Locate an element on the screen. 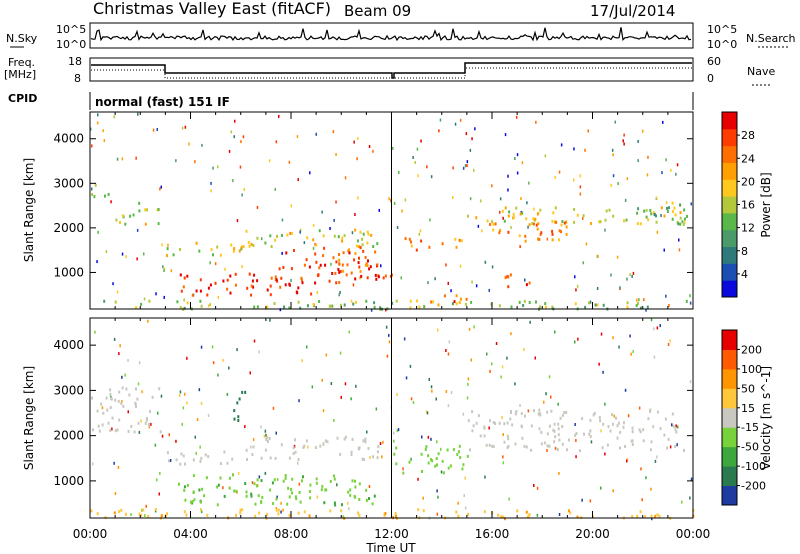 Image resolution: width=800 pixels, height=554 pixels. x-tick-label: 08:00 is located at coordinates (291, 534).